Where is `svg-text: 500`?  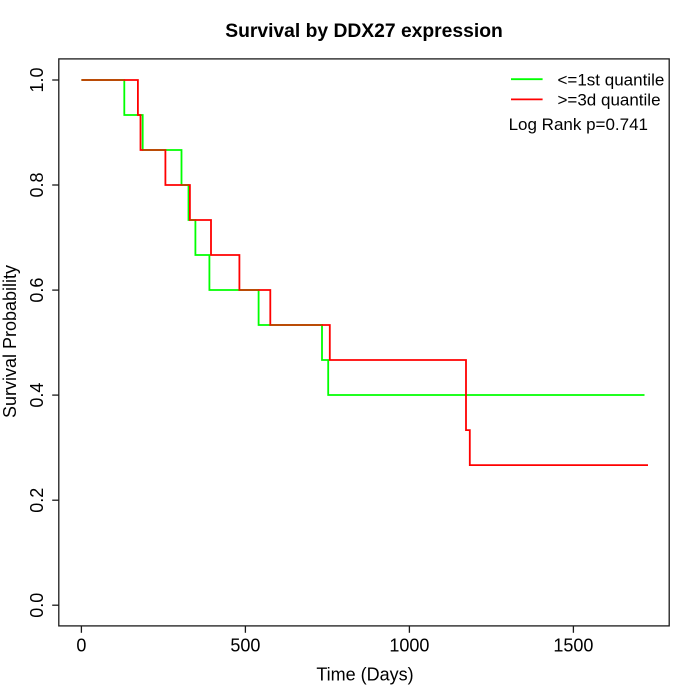
svg-text: 500 is located at coordinates (245, 646).